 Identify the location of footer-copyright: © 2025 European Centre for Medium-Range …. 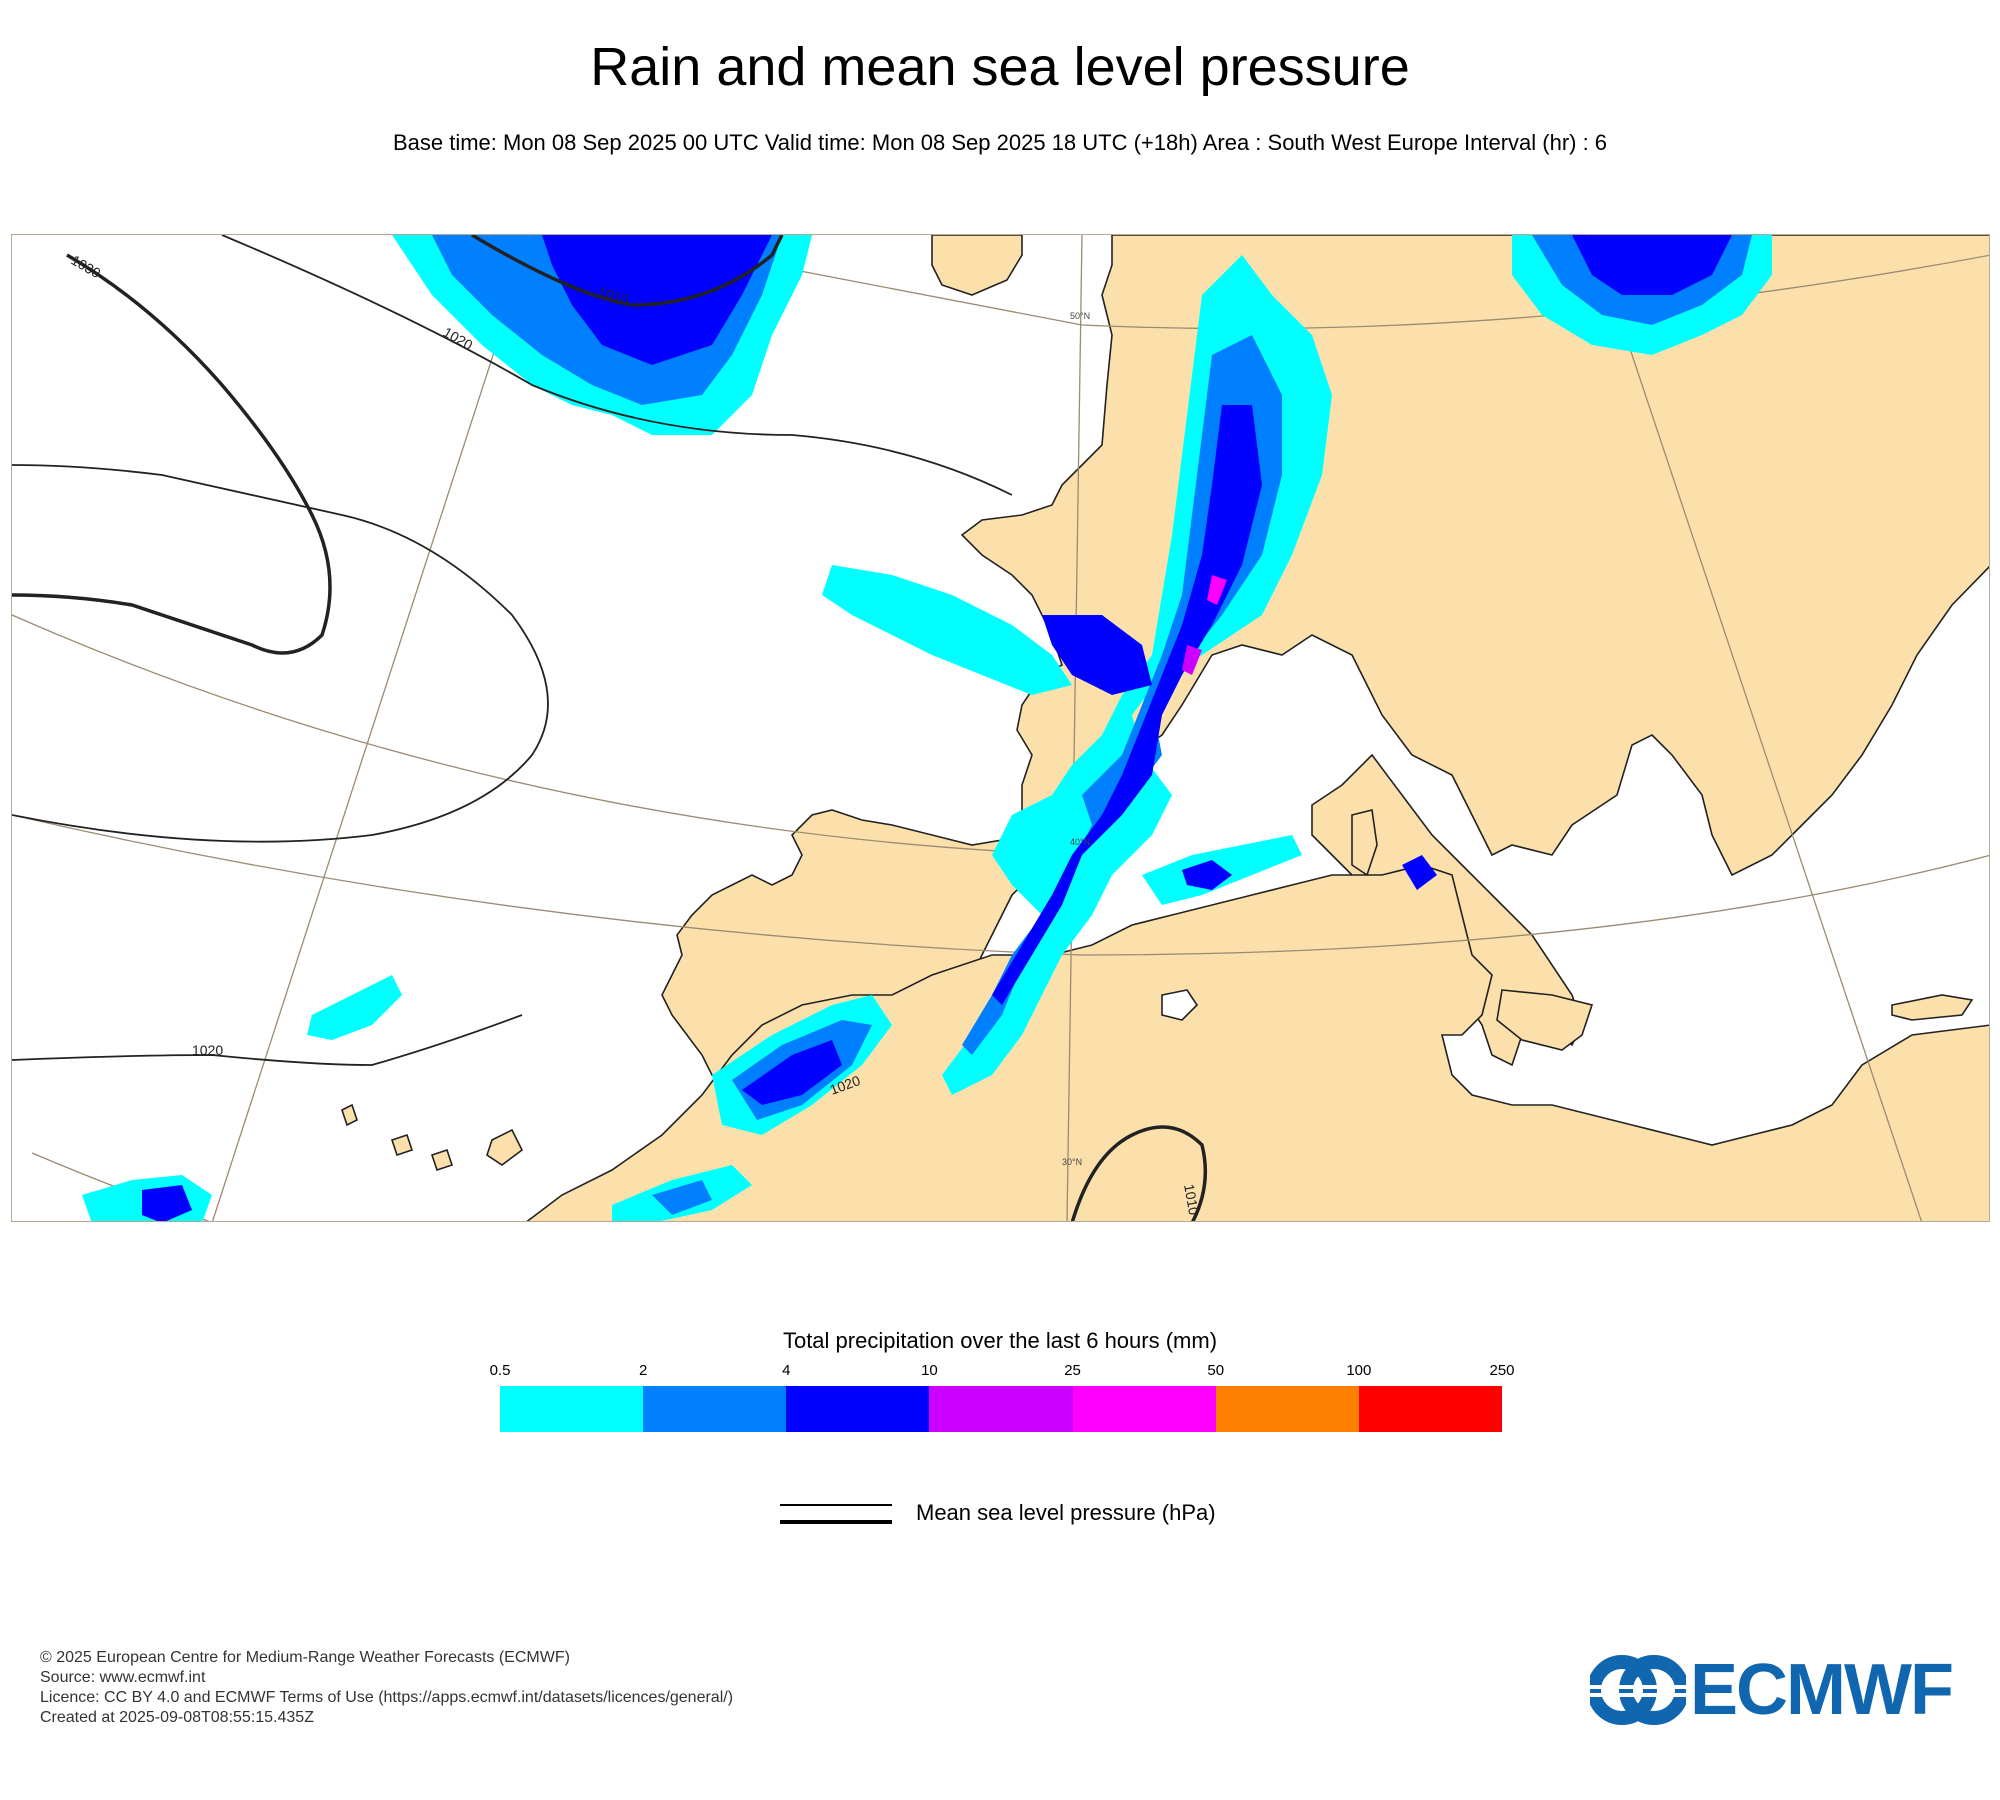
(305, 1657).